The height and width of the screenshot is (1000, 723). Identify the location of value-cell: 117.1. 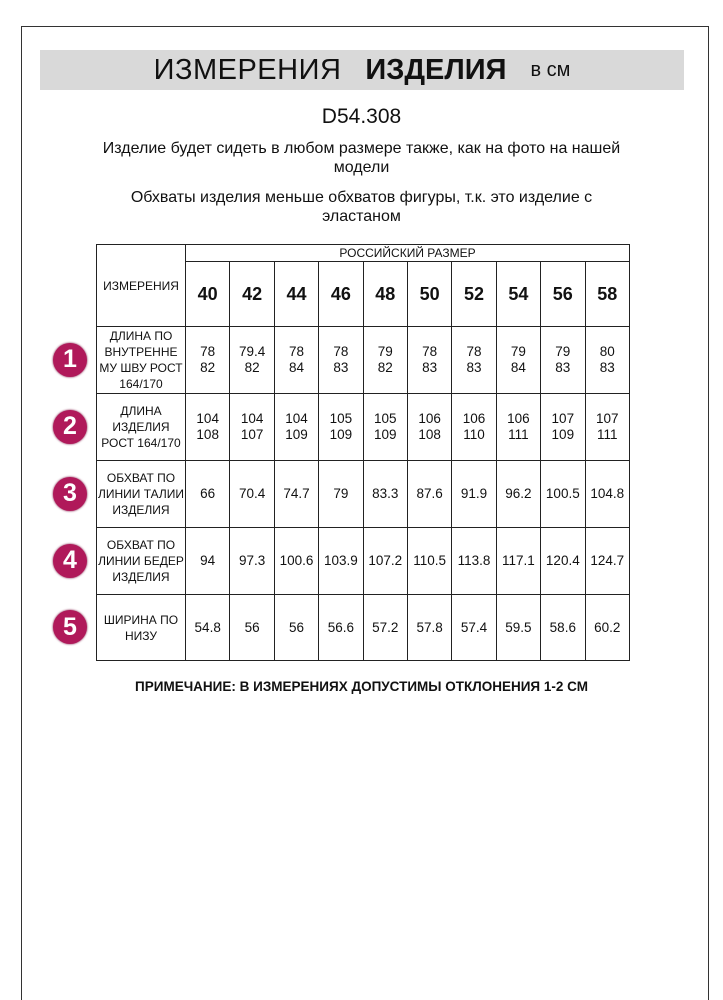
(518, 561).